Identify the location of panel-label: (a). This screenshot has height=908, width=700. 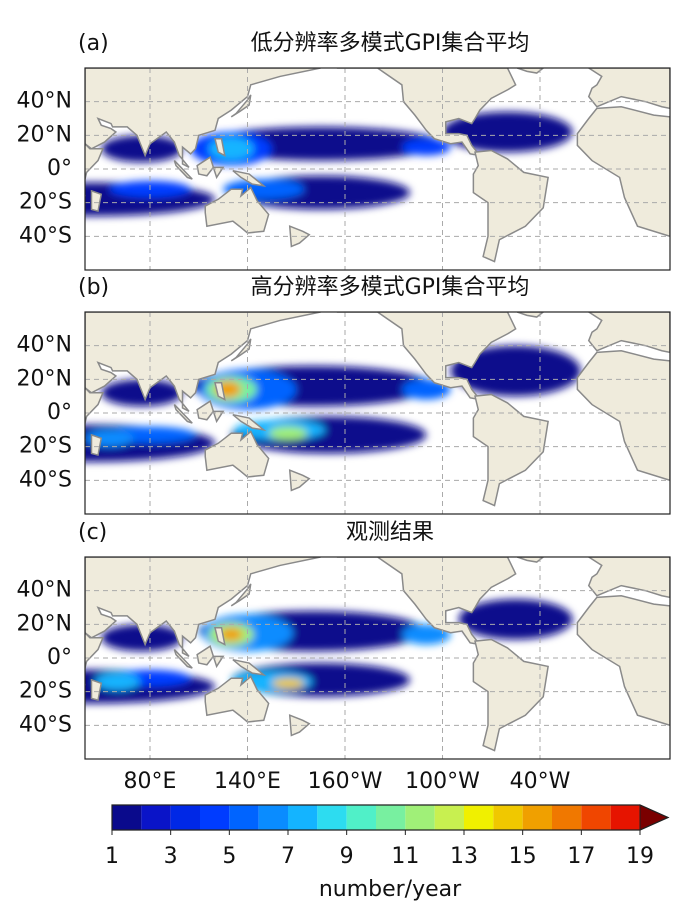
(93, 43).